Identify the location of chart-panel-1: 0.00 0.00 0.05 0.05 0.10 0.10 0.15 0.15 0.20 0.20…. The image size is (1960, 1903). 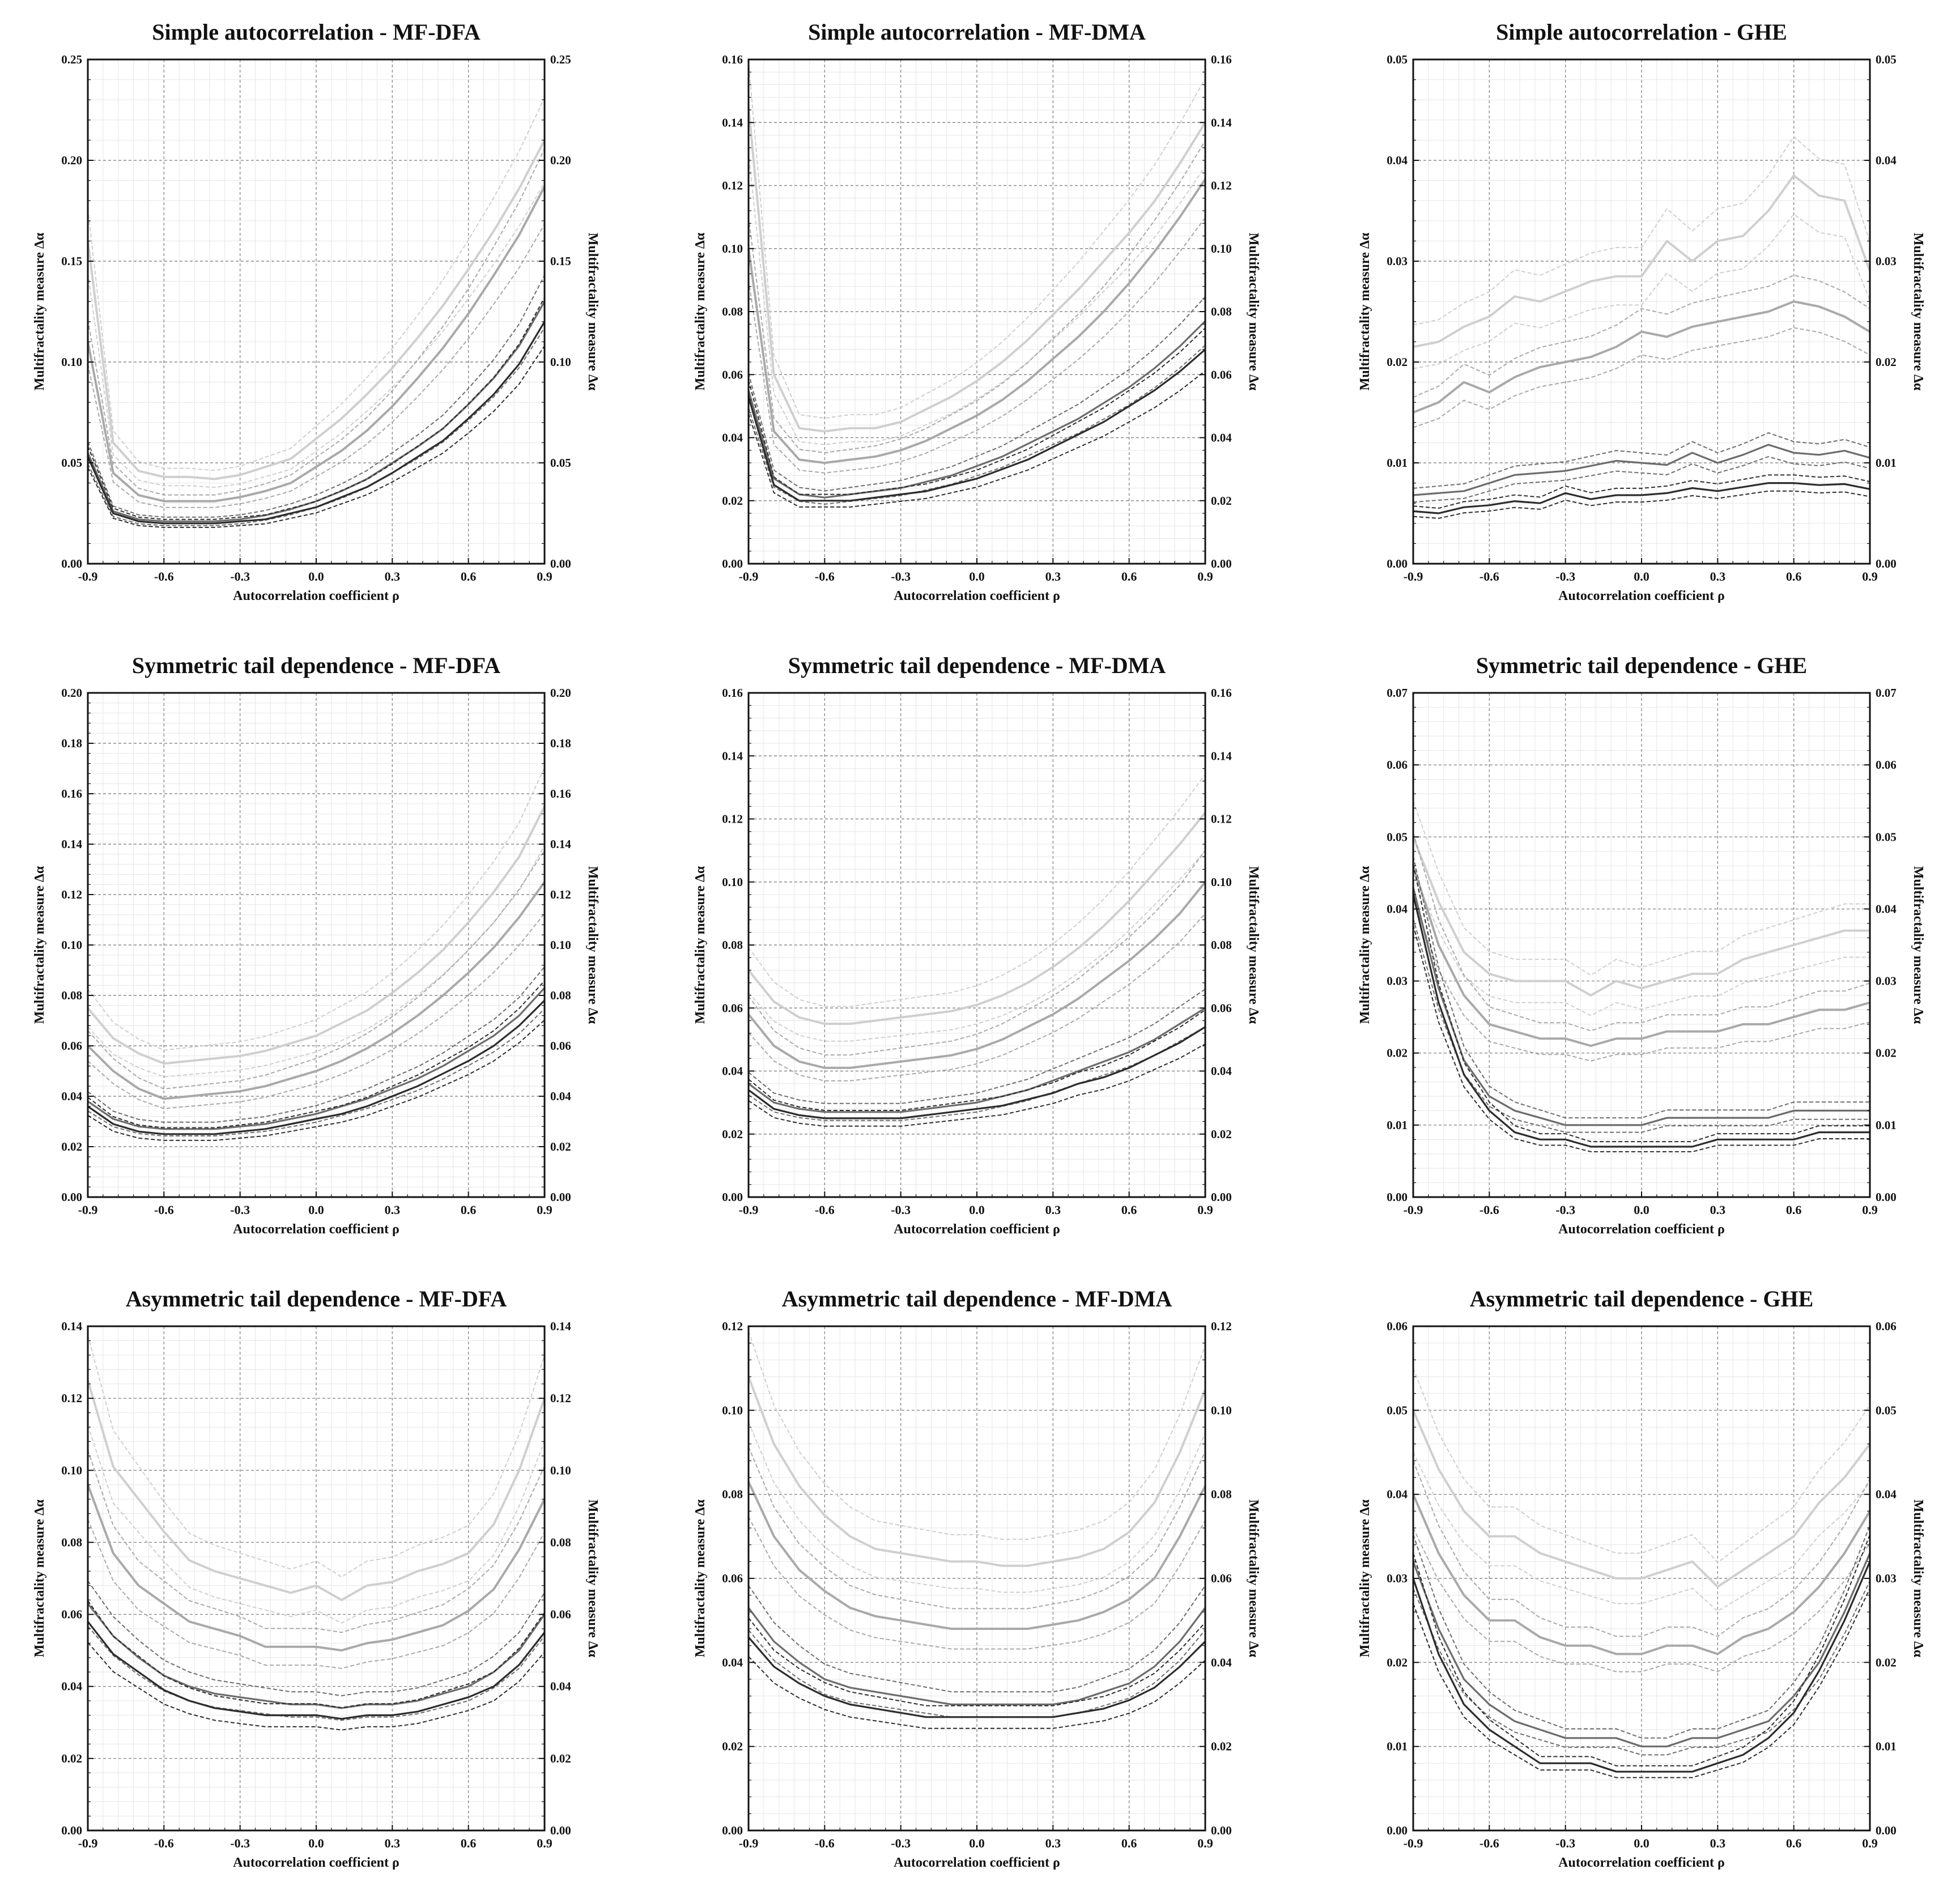
(316, 311).